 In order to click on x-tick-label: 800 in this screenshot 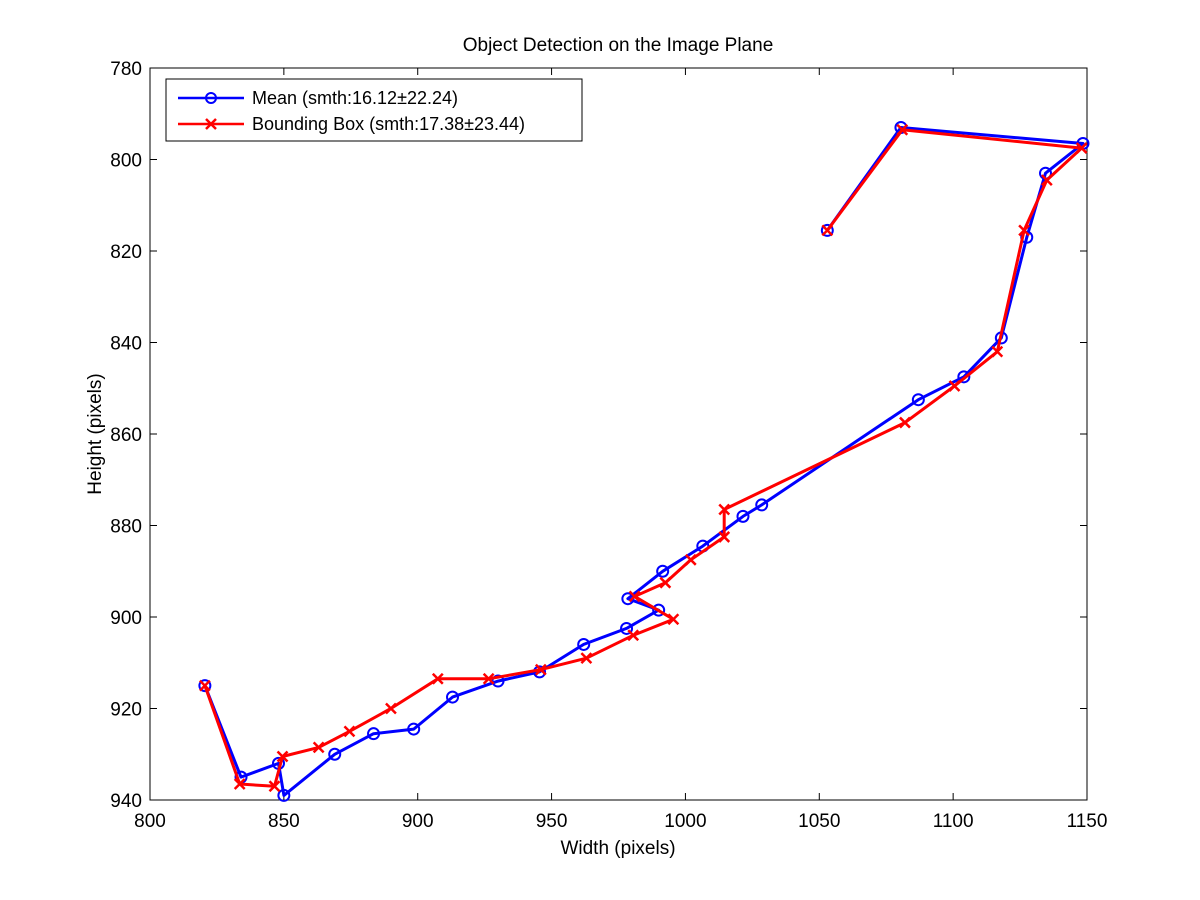, I will do `click(150, 821)`.